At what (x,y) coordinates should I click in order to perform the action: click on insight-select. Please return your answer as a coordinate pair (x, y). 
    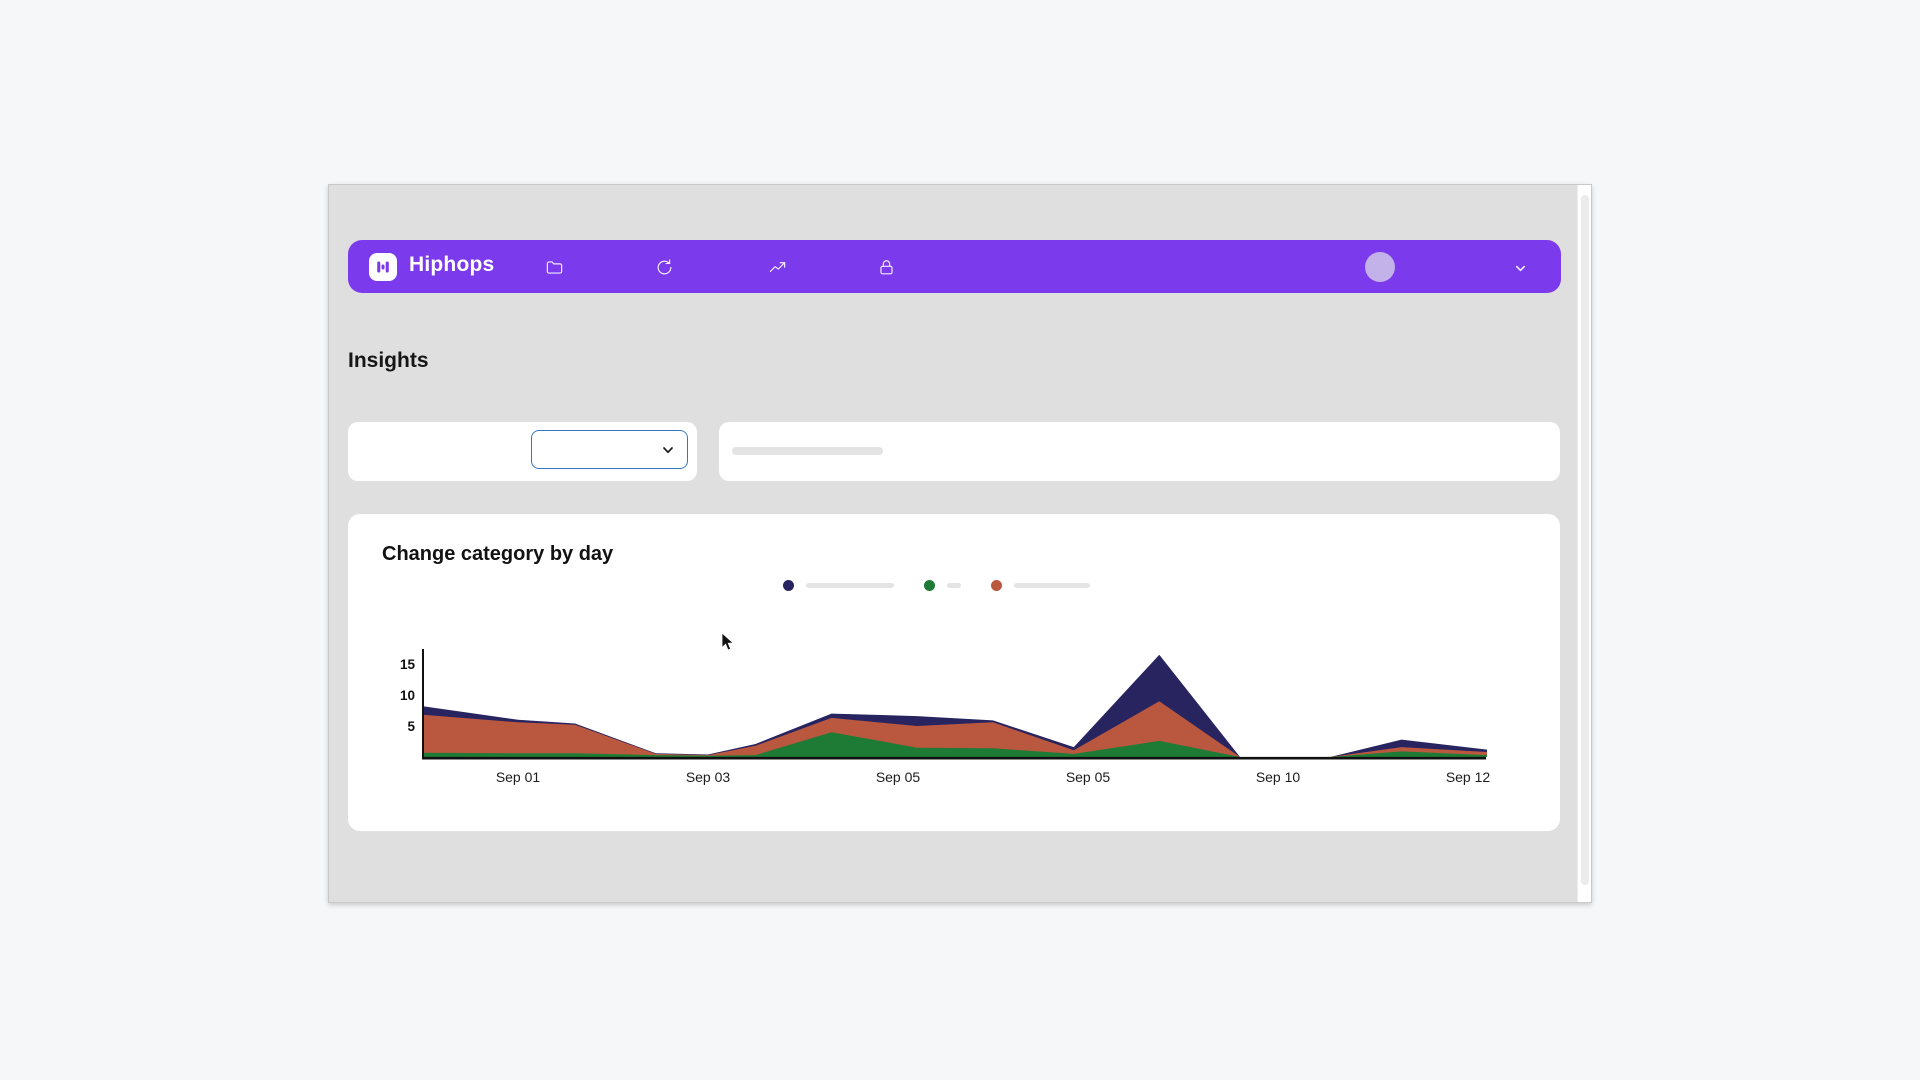
    Looking at the image, I should click on (609, 449).